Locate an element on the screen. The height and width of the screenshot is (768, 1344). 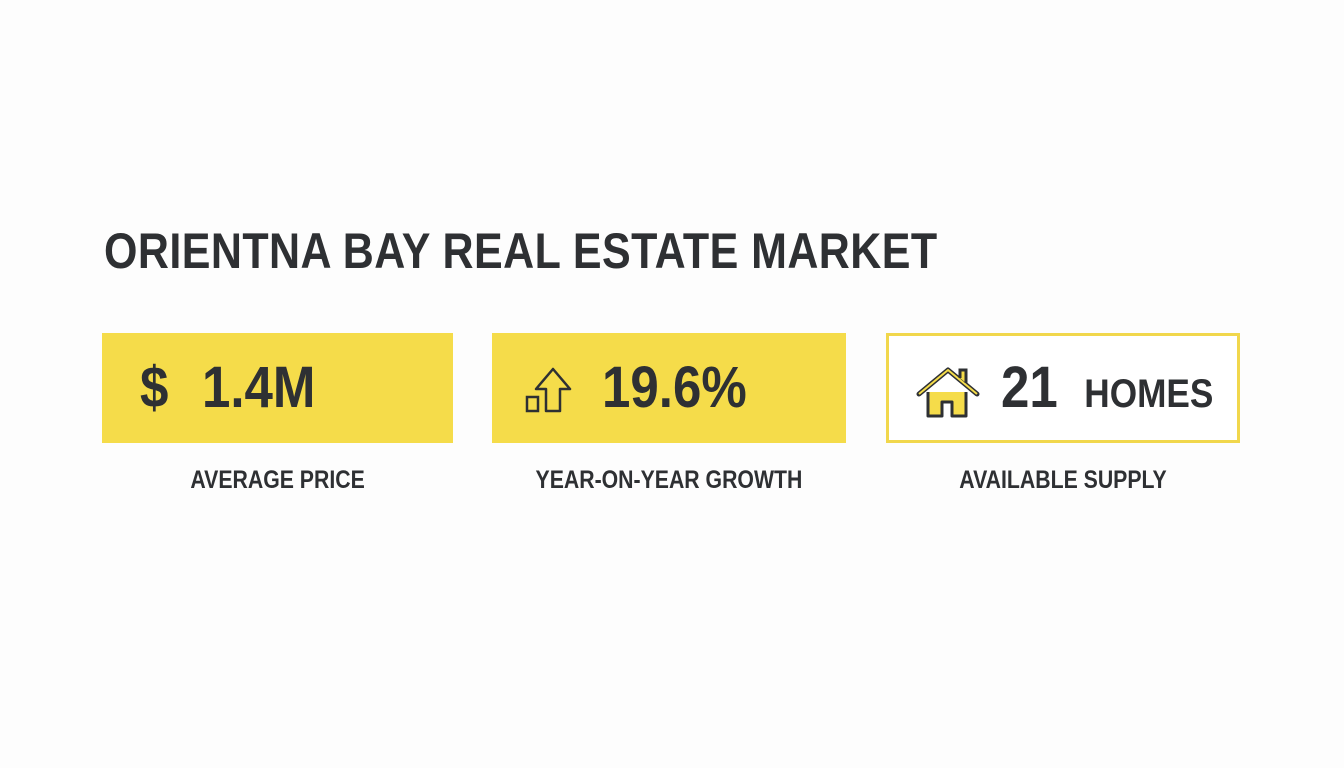
page-title: ORIENTNA BAY REAL ESTATE MARKET is located at coordinates (521, 251).